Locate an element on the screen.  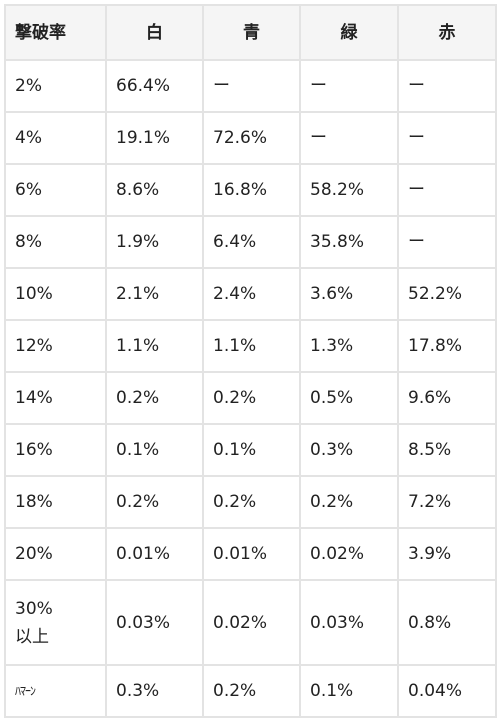
value-cell: 72.6% is located at coordinates (251, 138).